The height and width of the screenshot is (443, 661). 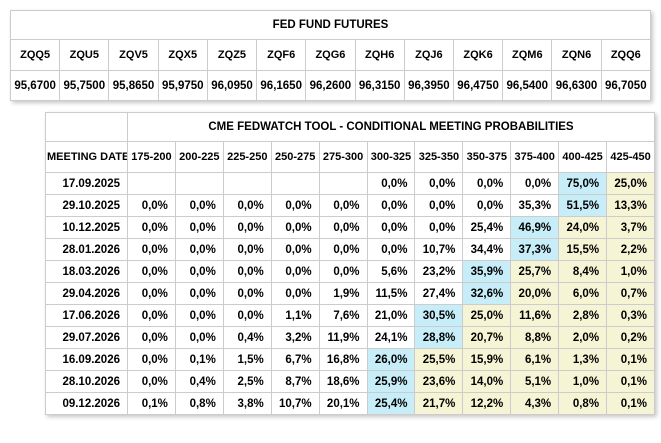 I want to click on meeting-date-cell: 28.10.2026, so click(x=86, y=381).